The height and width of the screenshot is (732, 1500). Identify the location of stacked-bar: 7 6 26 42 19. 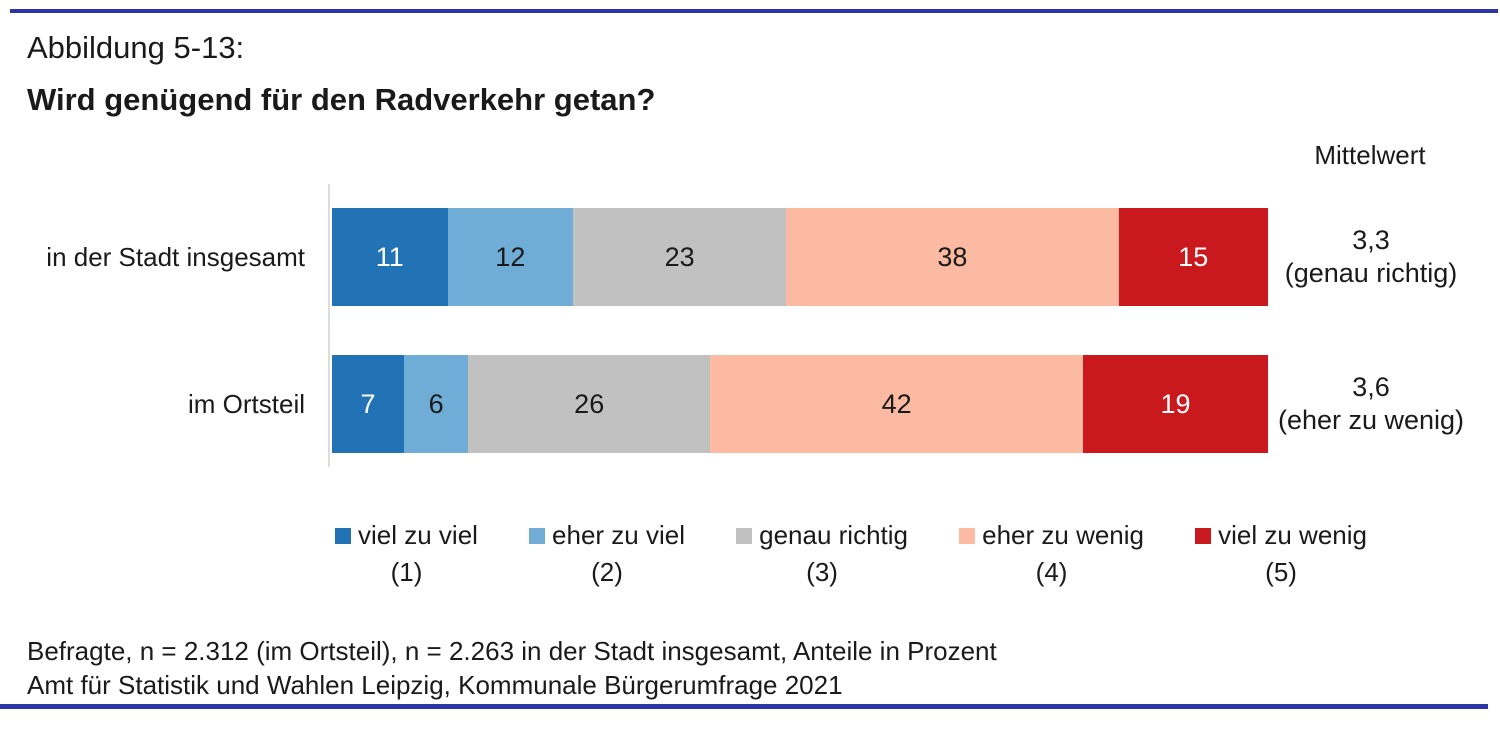
(800, 404).